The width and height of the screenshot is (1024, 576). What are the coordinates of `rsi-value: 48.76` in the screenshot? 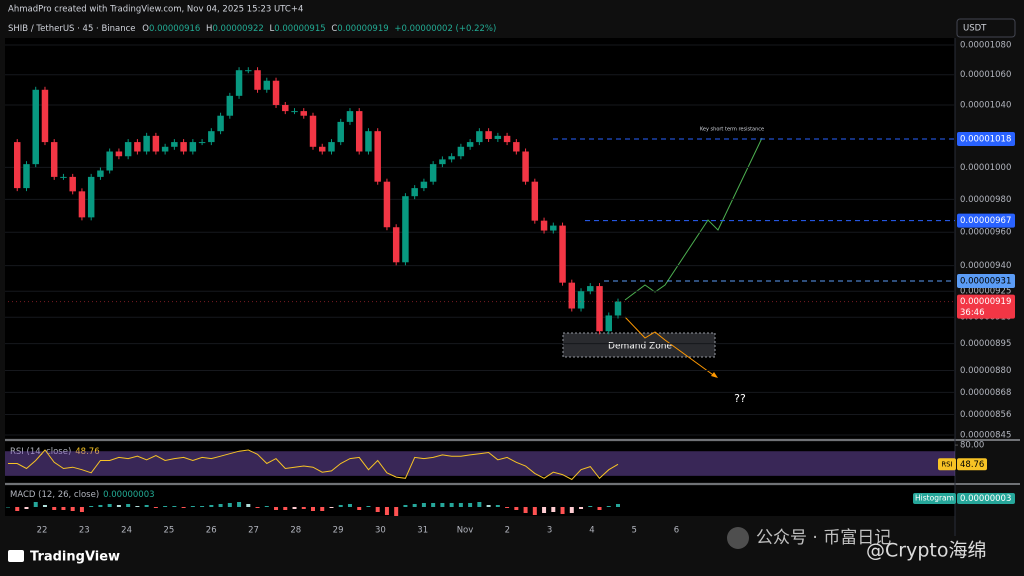 It's located at (87, 452).